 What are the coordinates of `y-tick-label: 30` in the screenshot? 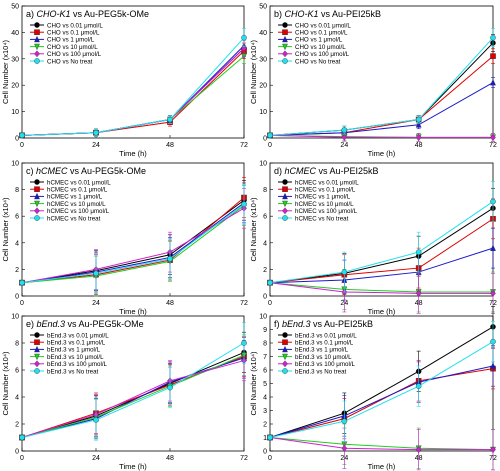 It's located at (263, 59).